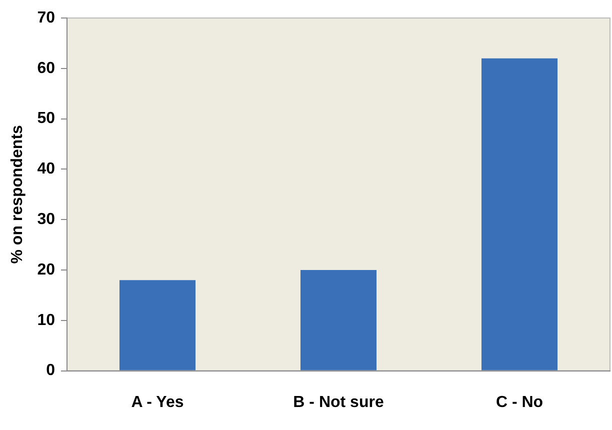  I want to click on x-tick-label: B - Not sure, so click(338, 402).